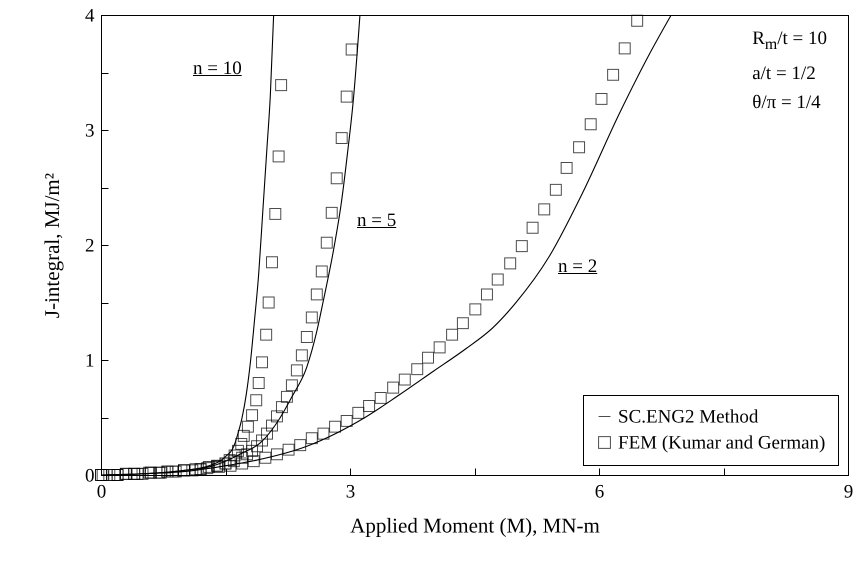  I want to click on x-tick-label: 3, so click(351, 492).